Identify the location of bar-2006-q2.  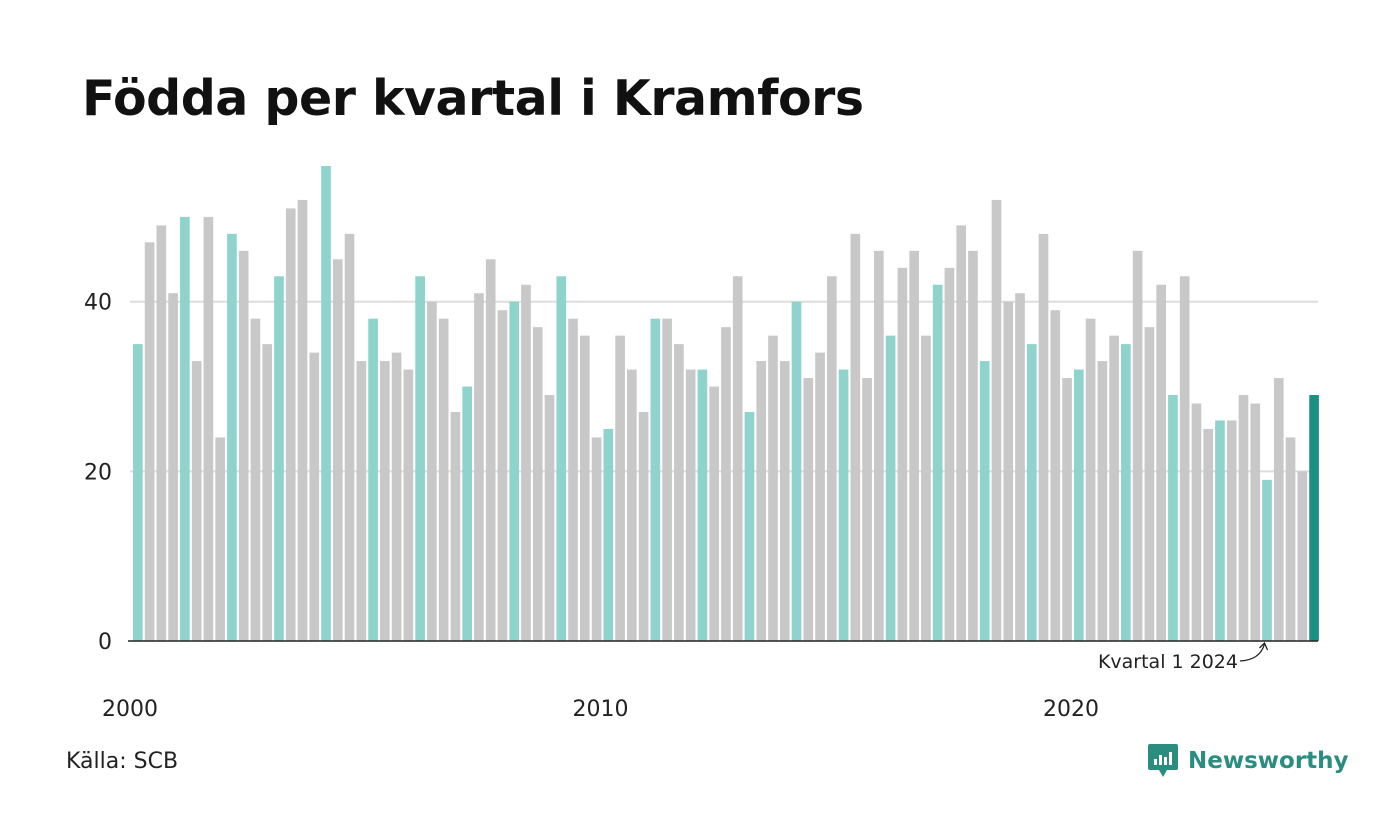
(432, 471).